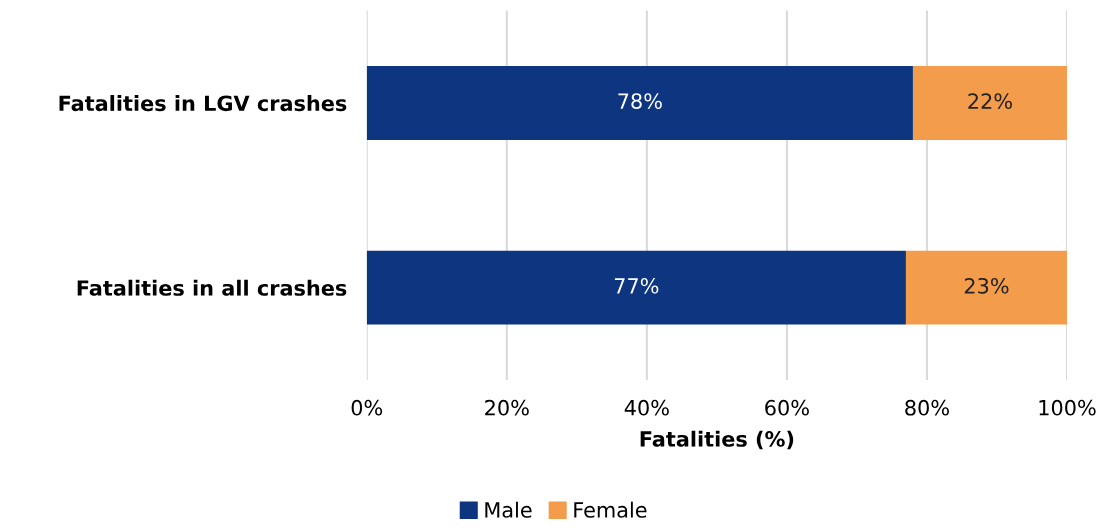  Describe the element at coordinates (508, 509) in the screenshot. I see `legend-label: Male` at that location.